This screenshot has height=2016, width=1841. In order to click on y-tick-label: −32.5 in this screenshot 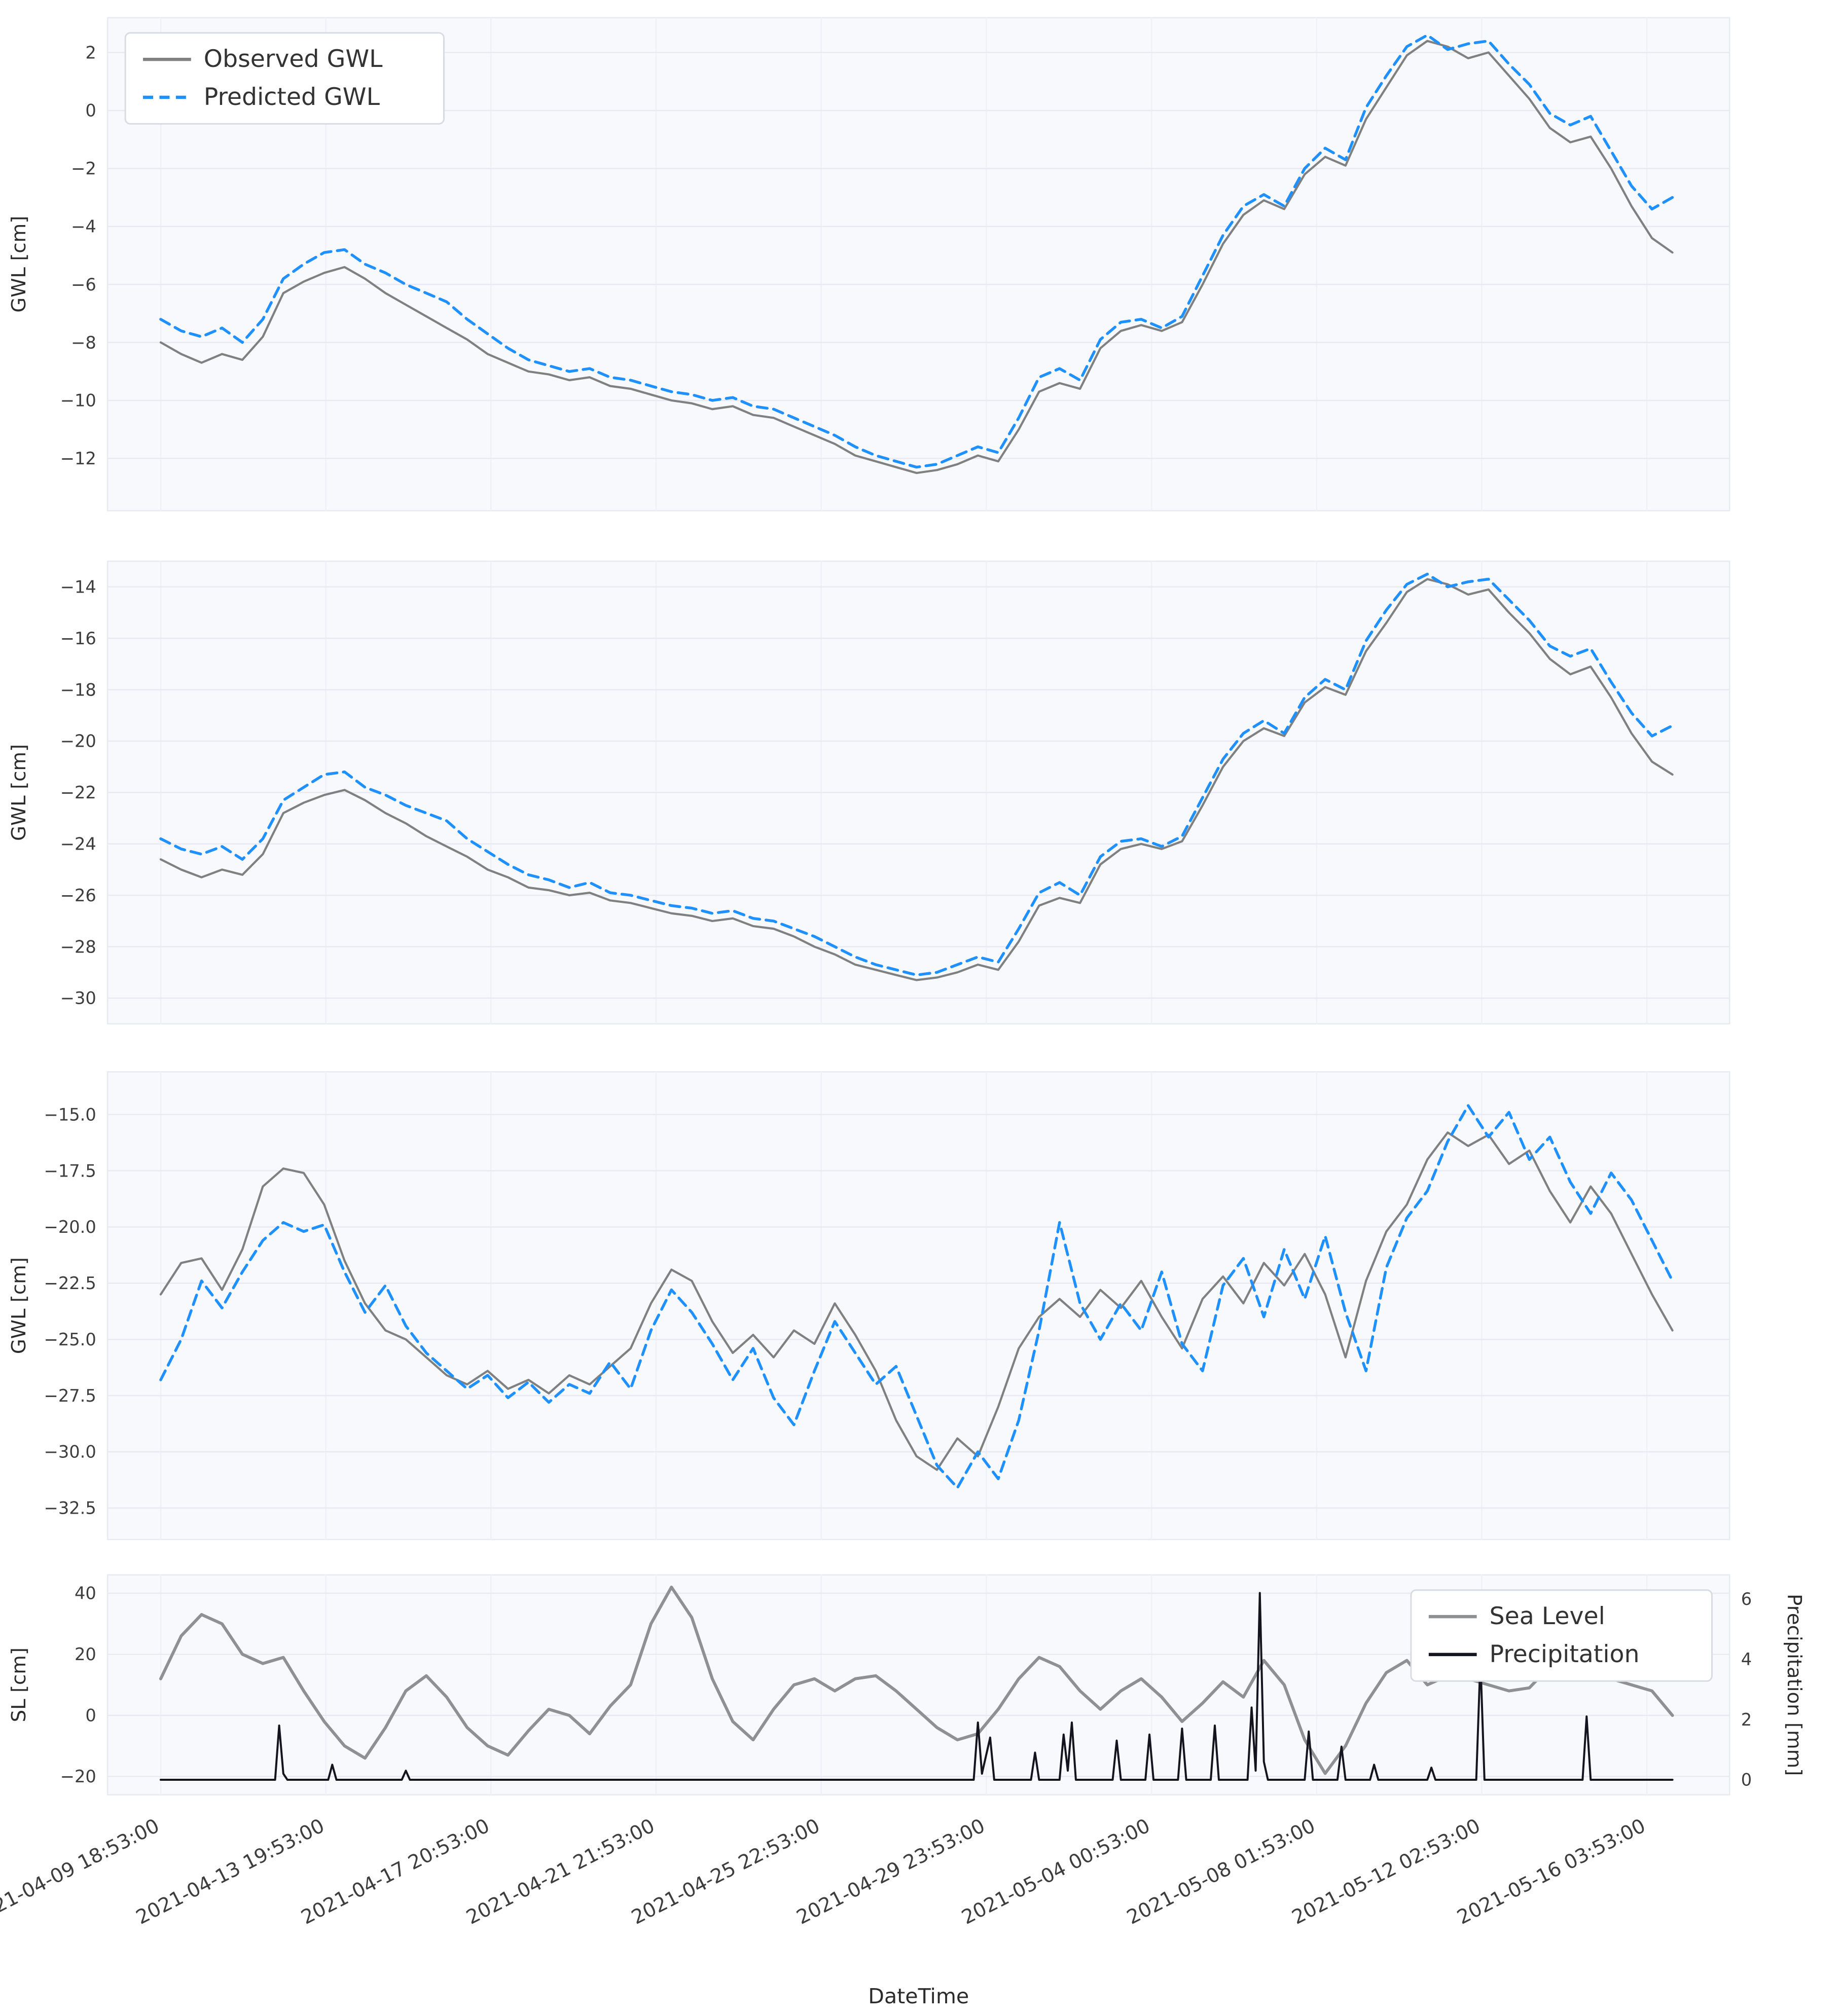, I will do `click(70, 1508)`.